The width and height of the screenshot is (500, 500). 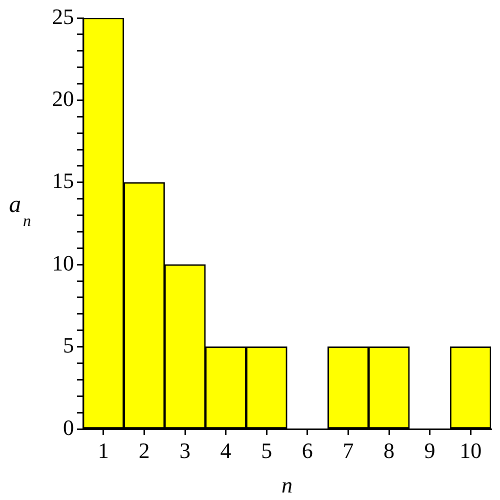 I want to click on y-tick-label: 10, so click(x=63, y=263).